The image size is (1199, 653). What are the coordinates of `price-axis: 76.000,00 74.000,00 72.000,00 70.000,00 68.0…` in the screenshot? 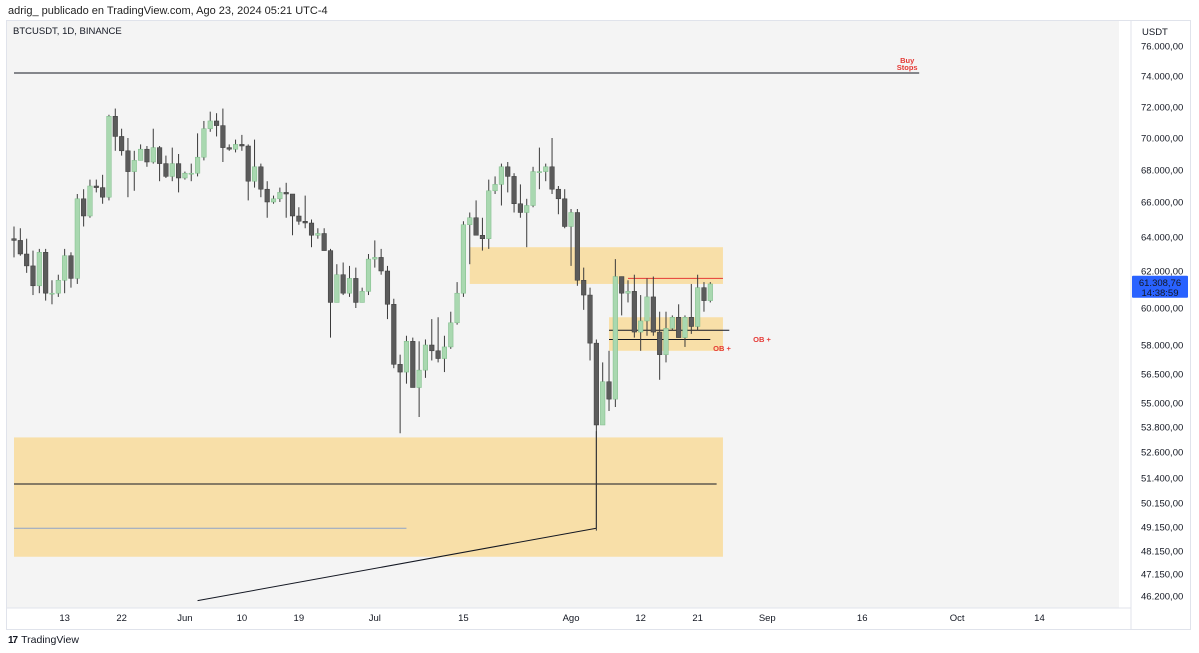 It's located at (1162, 322).